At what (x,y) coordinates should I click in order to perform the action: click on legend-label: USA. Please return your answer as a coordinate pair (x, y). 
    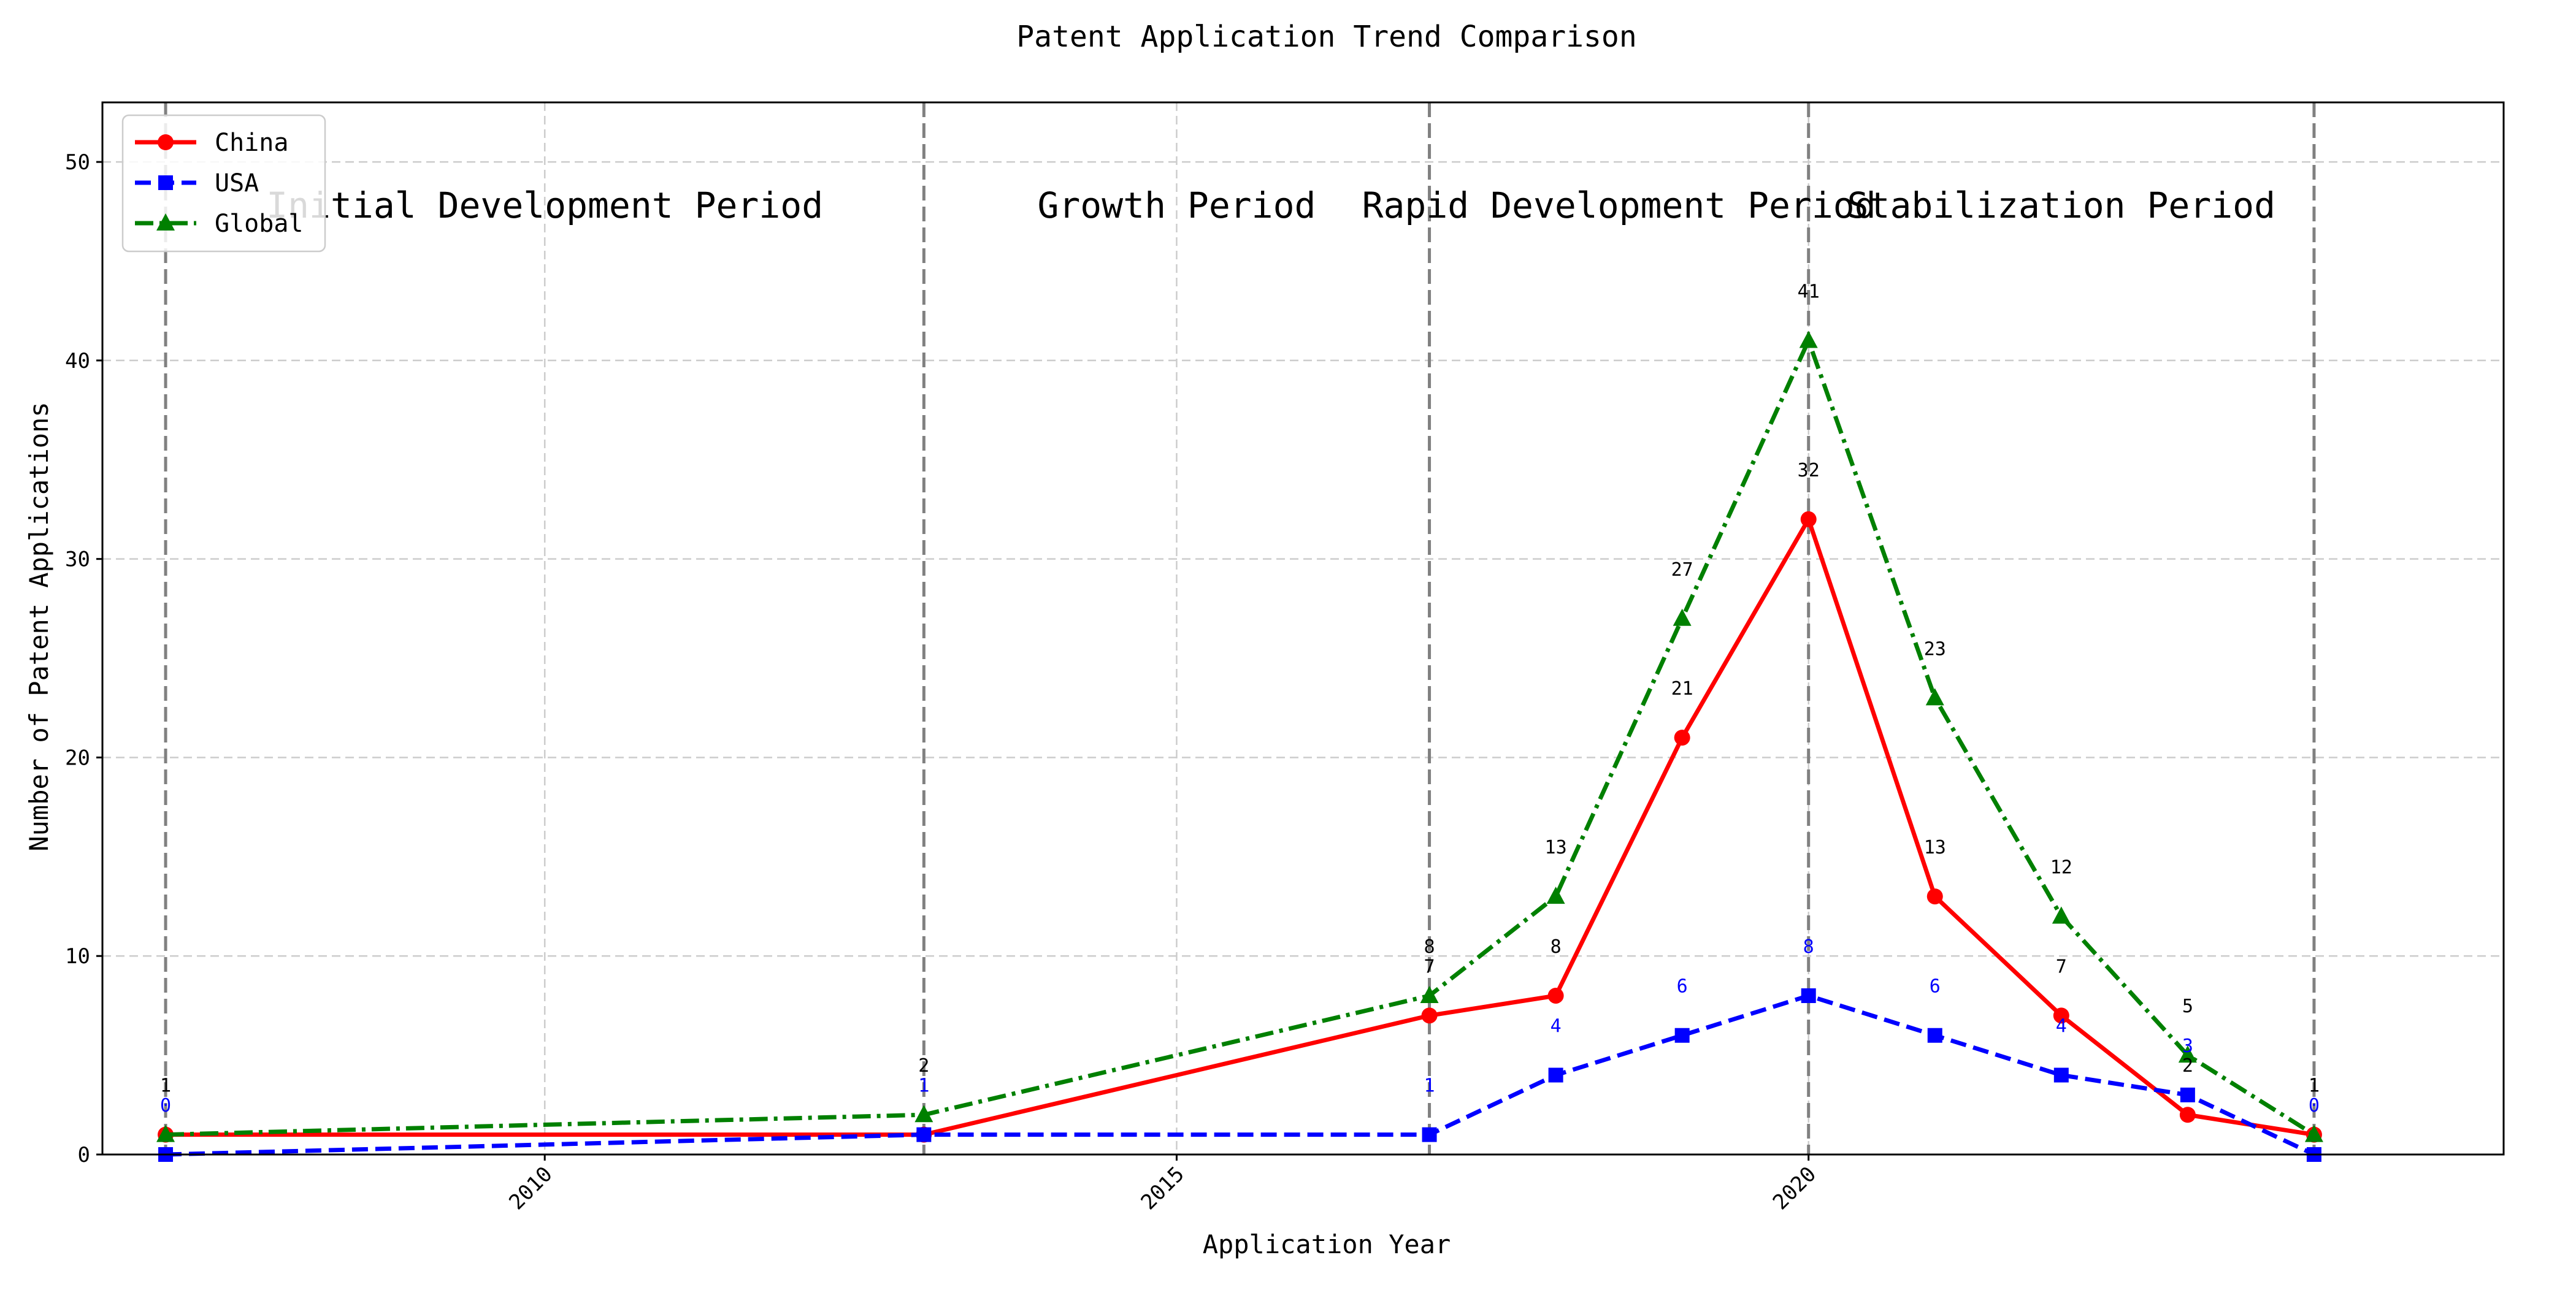
    Looking at the image, I should click on (237, 183).